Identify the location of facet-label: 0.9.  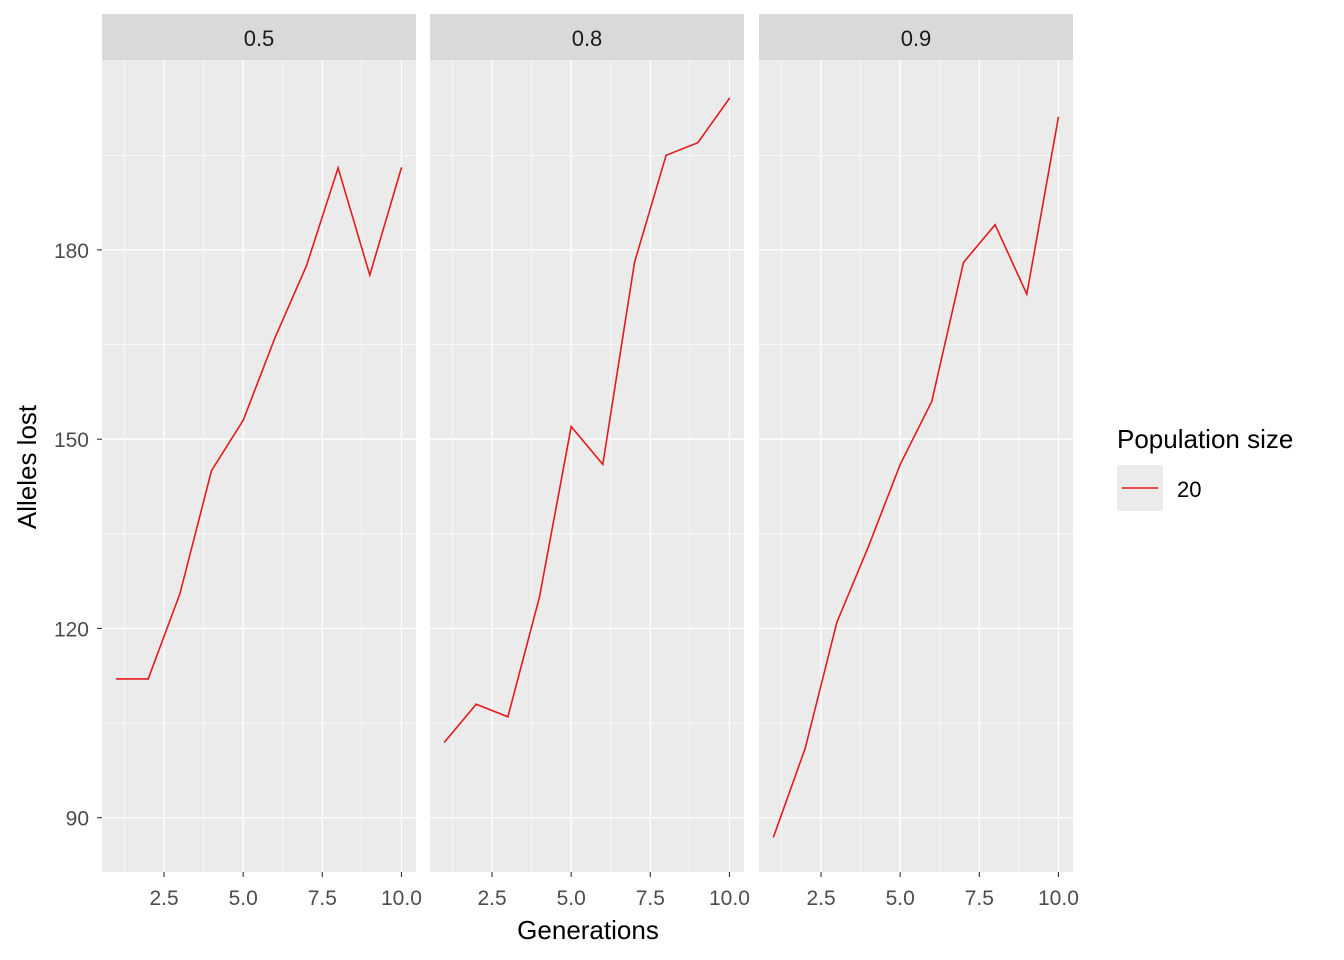
(916, 38).